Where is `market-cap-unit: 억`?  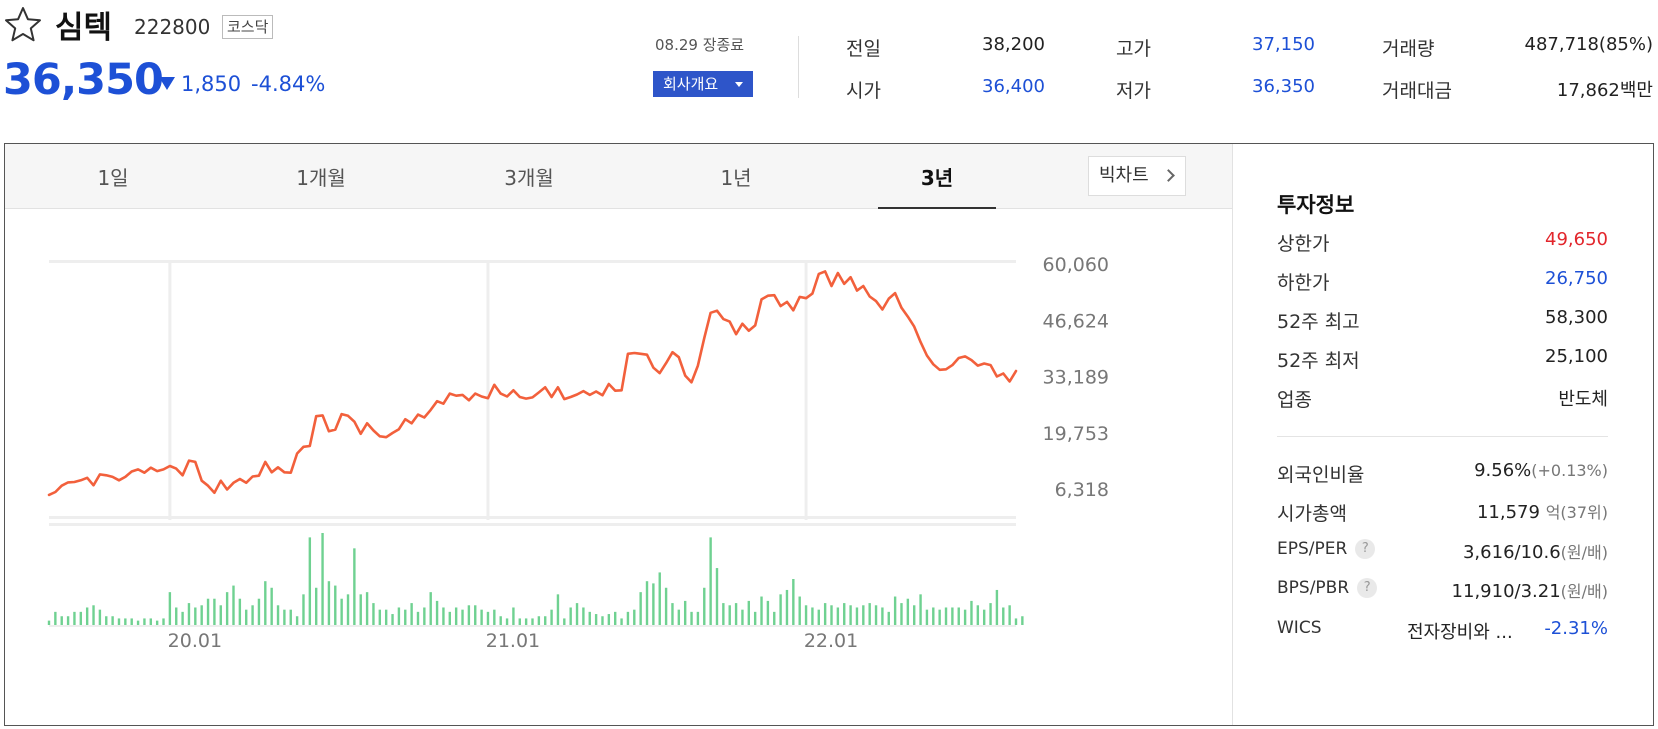 market-cap-unit: 억 is located at coordinates (1553, 512).